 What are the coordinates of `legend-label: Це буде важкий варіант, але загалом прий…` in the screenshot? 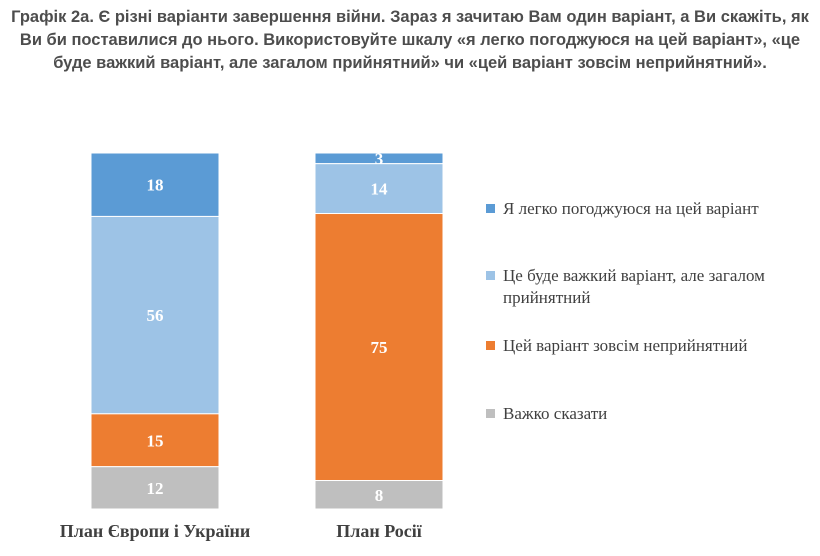 It's located at (634, 286).